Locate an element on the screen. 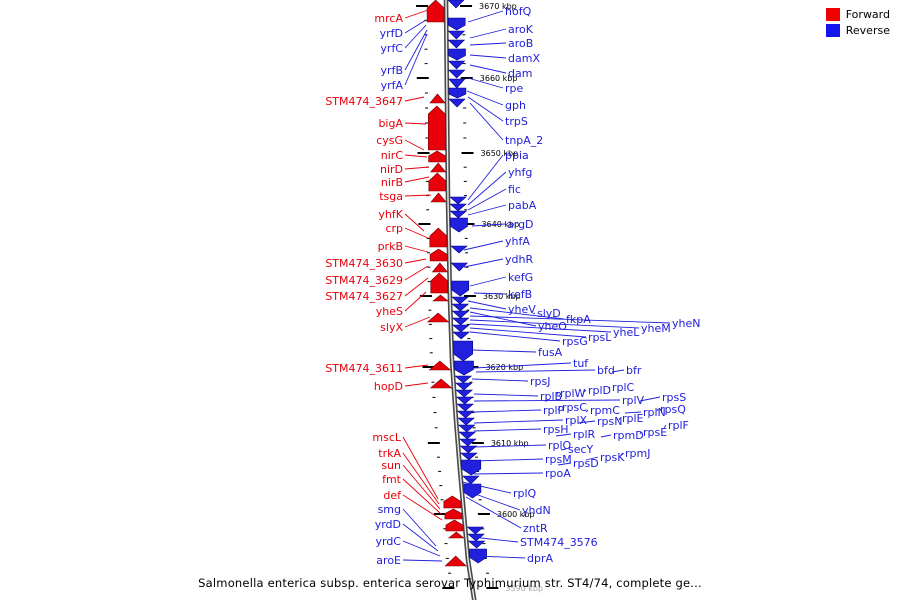  gene-label: slyX is located at coordinates (391, 327).